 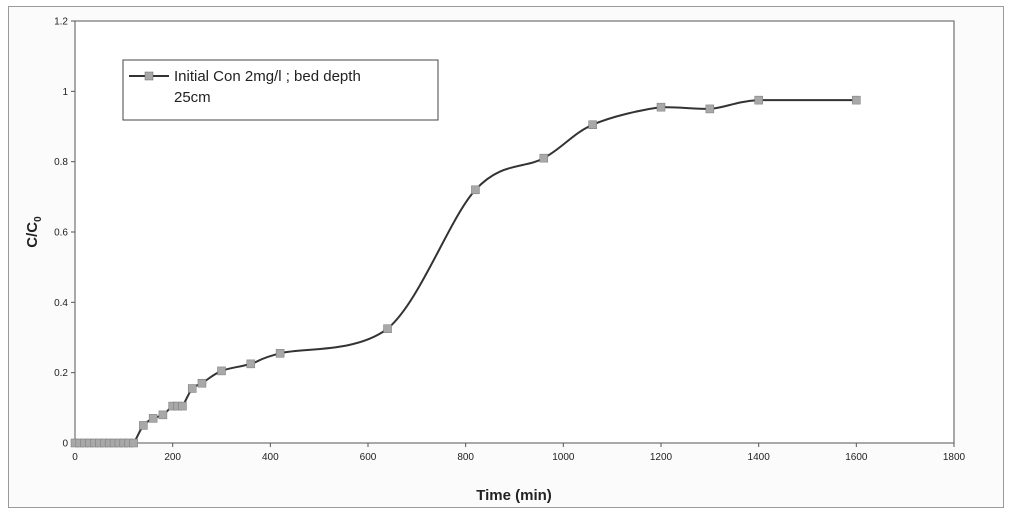 I want to click on y-axis-title: C/C0, so click(x=34, y=232).